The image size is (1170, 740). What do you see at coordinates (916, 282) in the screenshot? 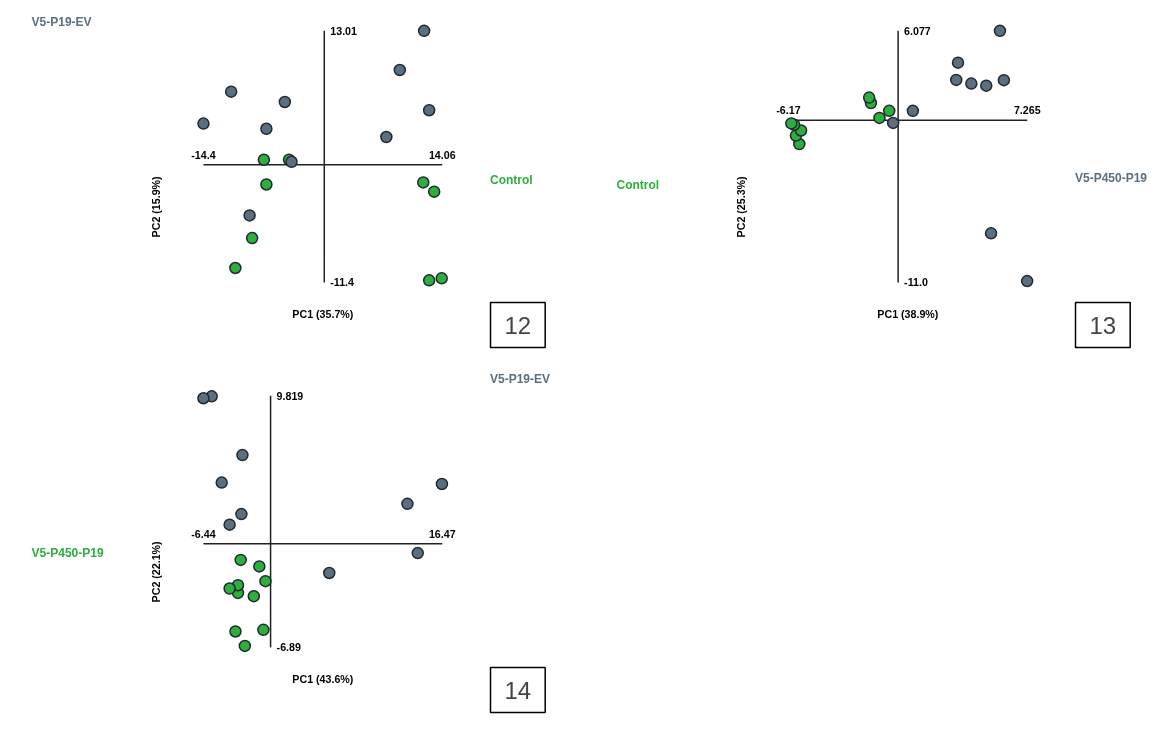
I see `y-tick-label: -11.0` at bounding box center [916, 282].